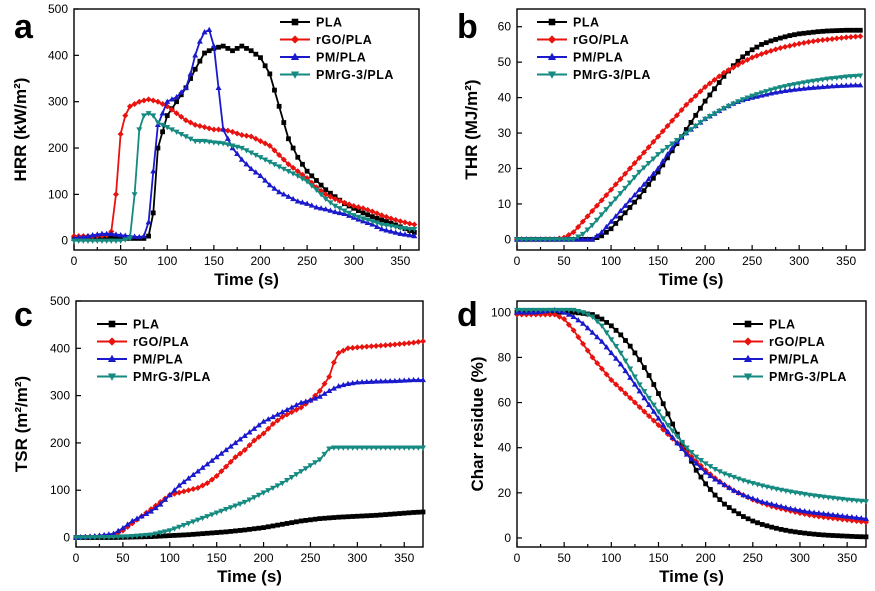  What do you see at coordinates (505, 204) in the screenshot?
I see `y-tick-label: 10` at bounding box center [505, 204].